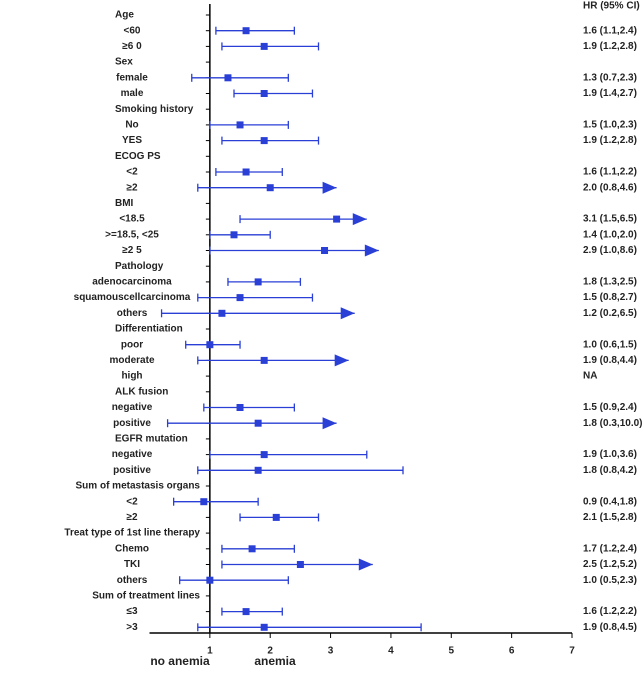 The image size is (644, 676). I want to click on hr-label: 1.4 (1.0,2.0), so click(610, 234).